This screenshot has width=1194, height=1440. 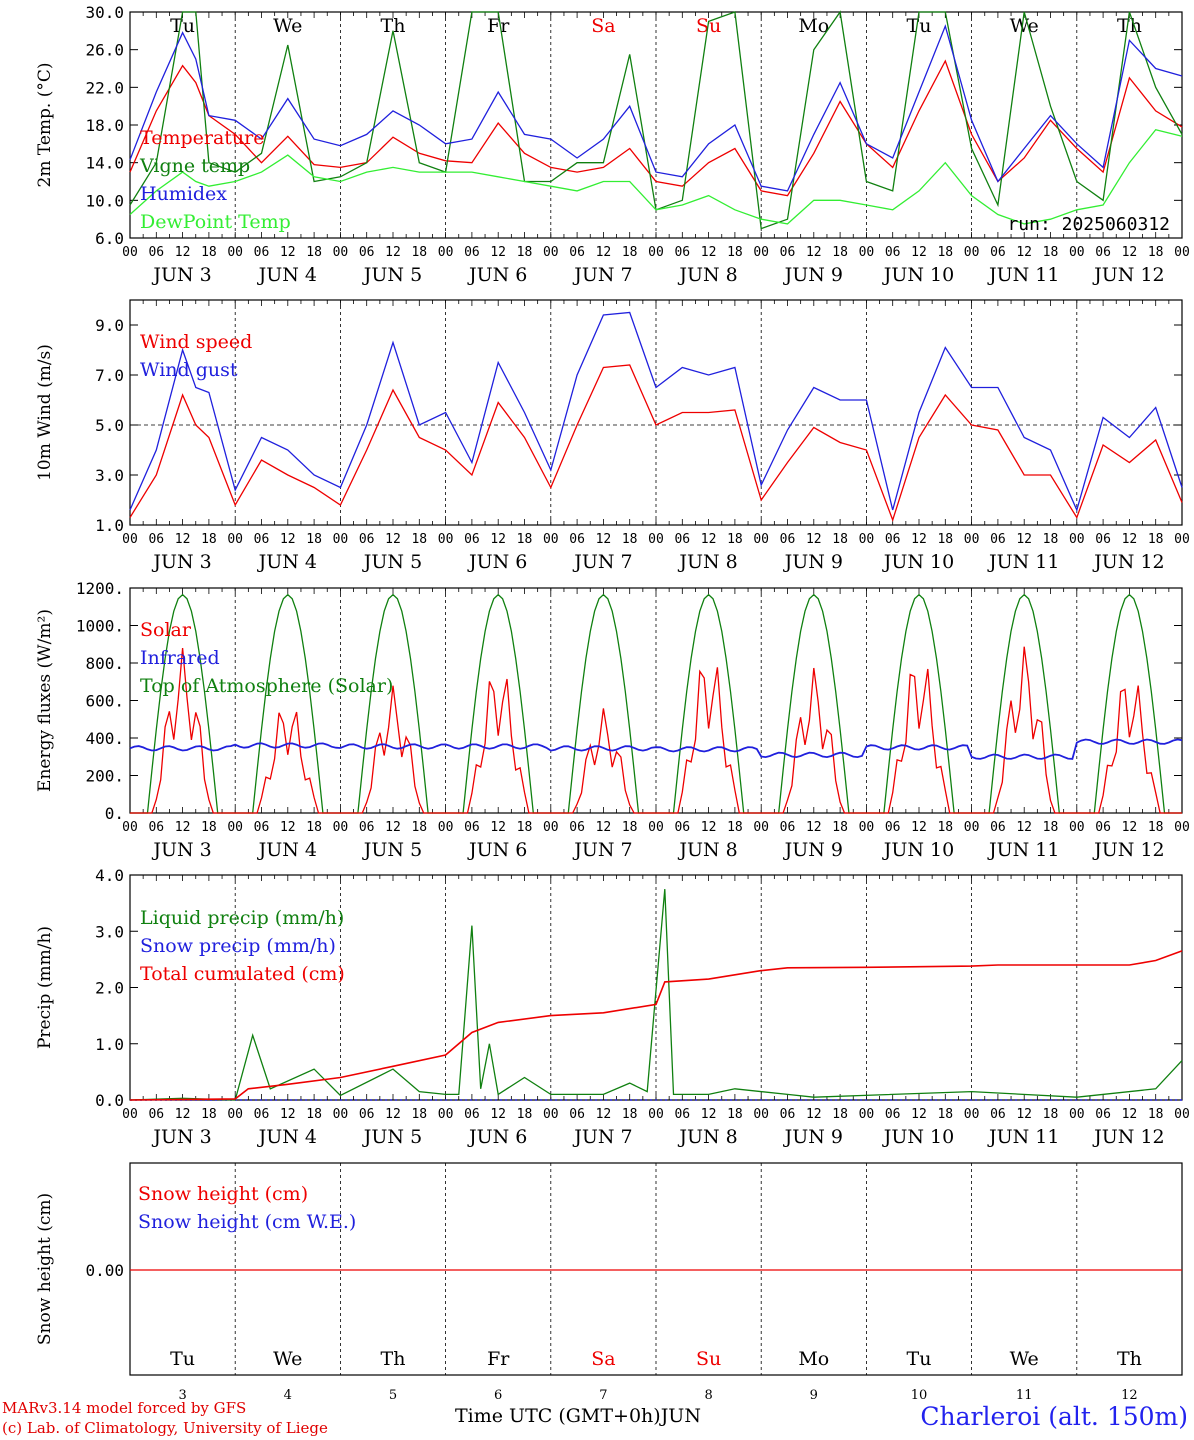 I want to click on y-tick-label: 4.0, so click(x=109, y=875).